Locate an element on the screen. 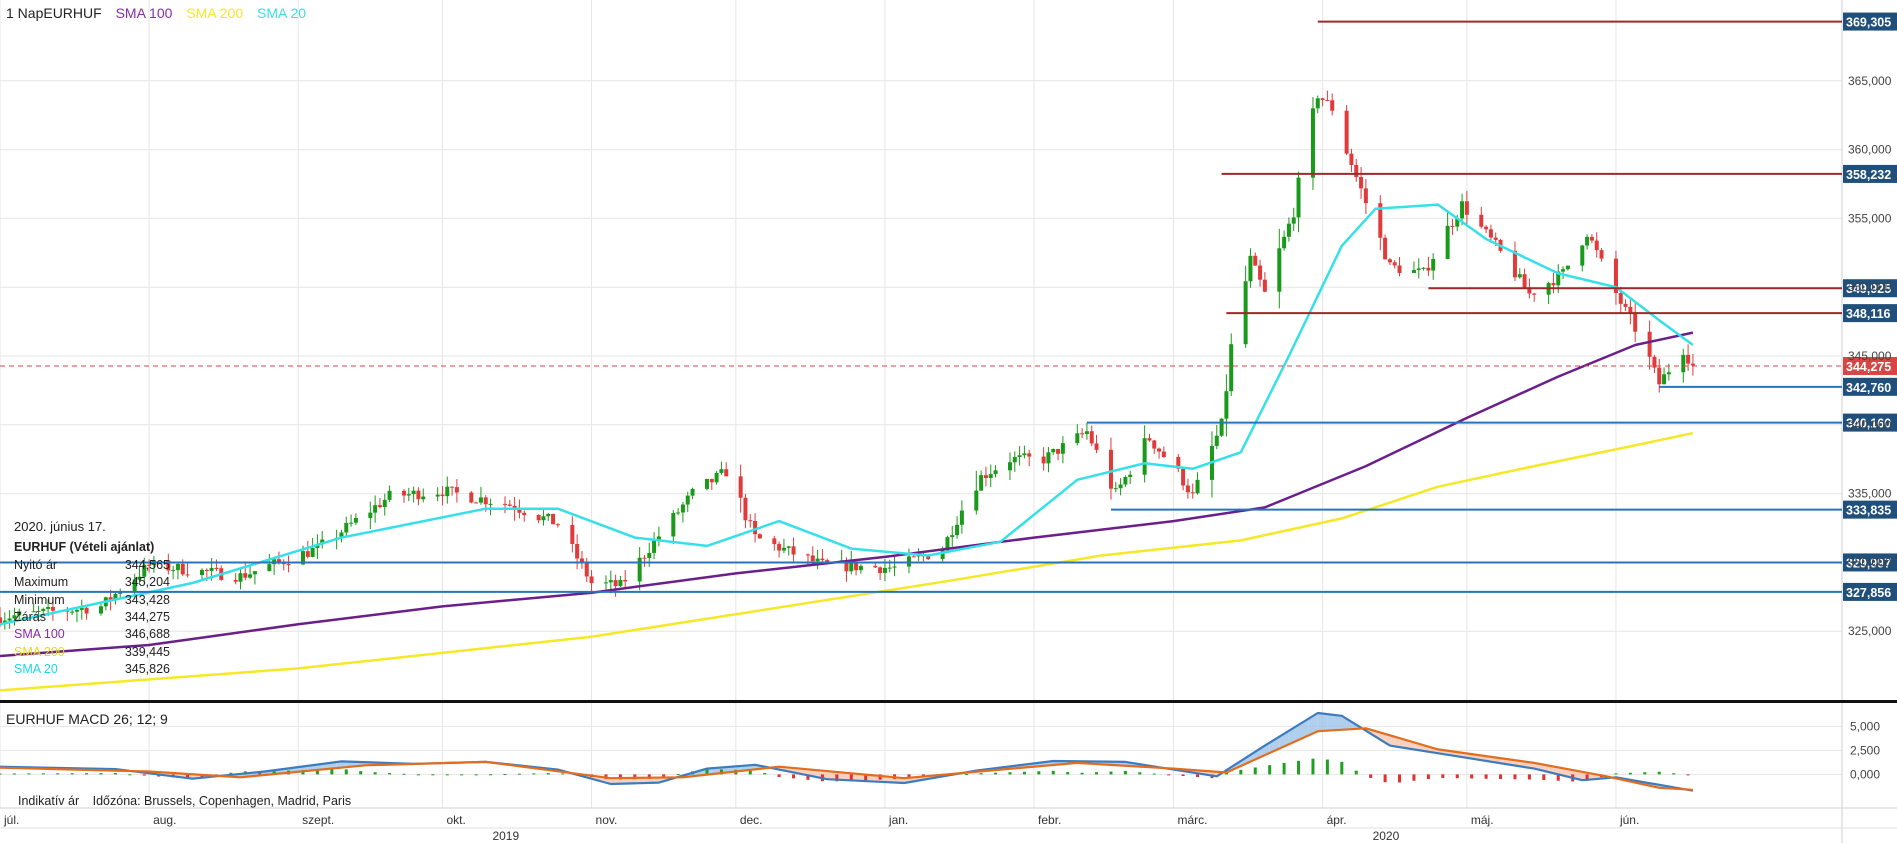  level-label-text: 369,305 is located at coordinates (1868, 23).